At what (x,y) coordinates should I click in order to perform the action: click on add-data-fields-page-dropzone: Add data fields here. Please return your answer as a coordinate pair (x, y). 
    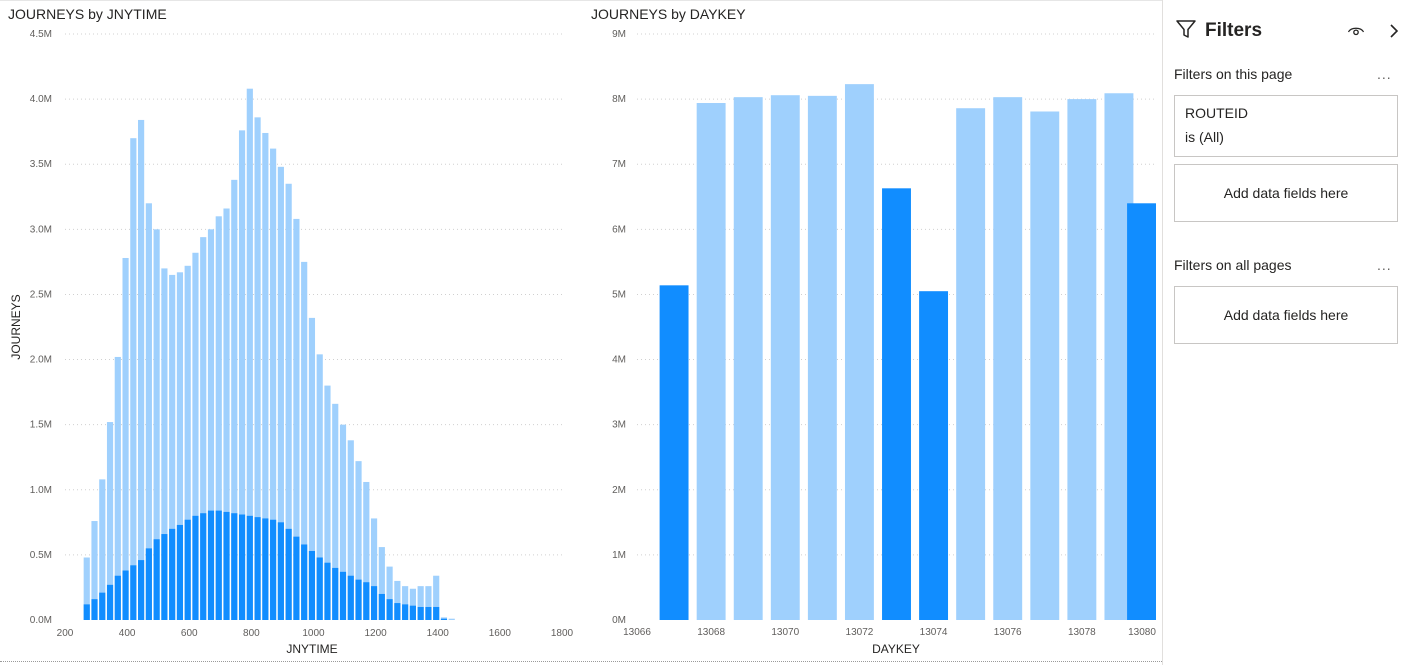
    Looking at the image, I should click on (1286, 193).